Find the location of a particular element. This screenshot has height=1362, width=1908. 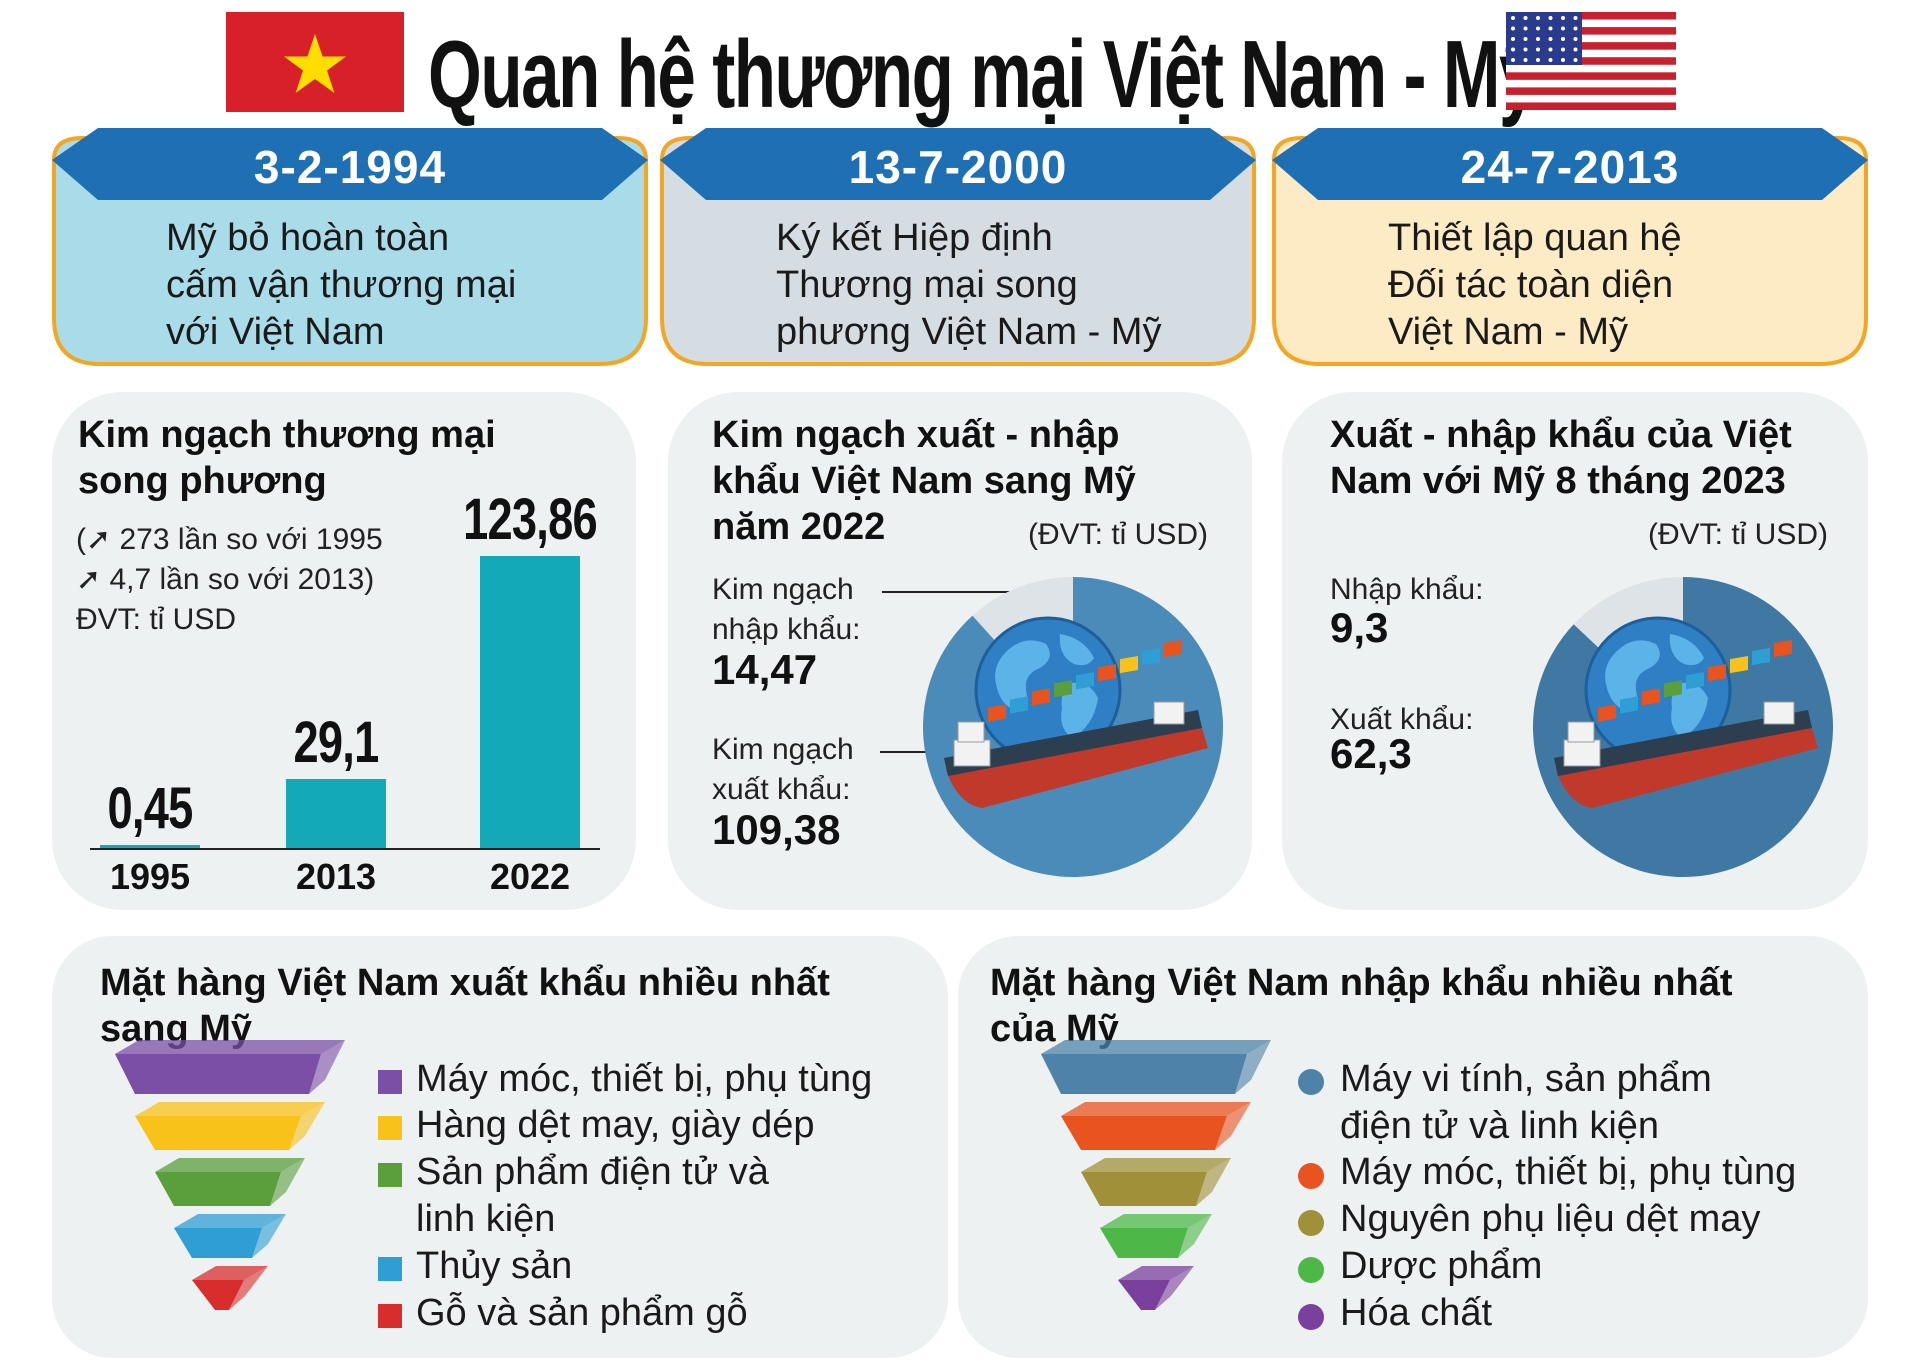

timeline-date: 3-2-1994 is located at coordinates (350, 167).